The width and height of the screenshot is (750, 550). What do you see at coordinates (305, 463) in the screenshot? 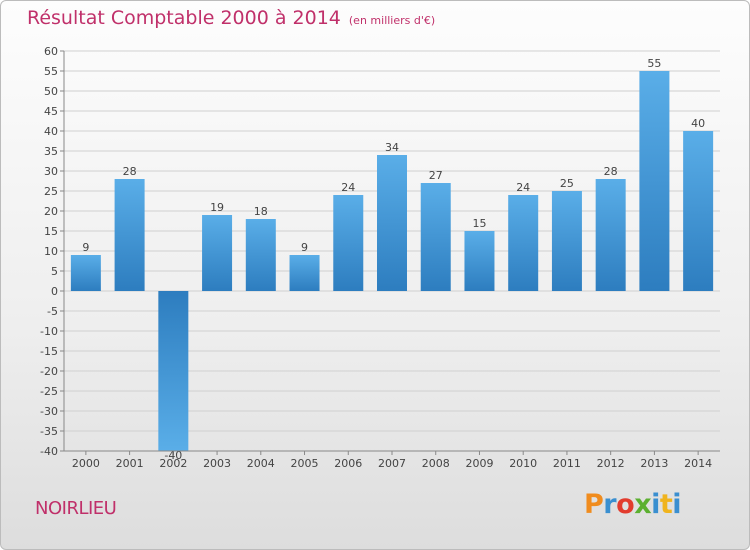
I see `x-tick-label: 2005` at bounding box center [305, 463].